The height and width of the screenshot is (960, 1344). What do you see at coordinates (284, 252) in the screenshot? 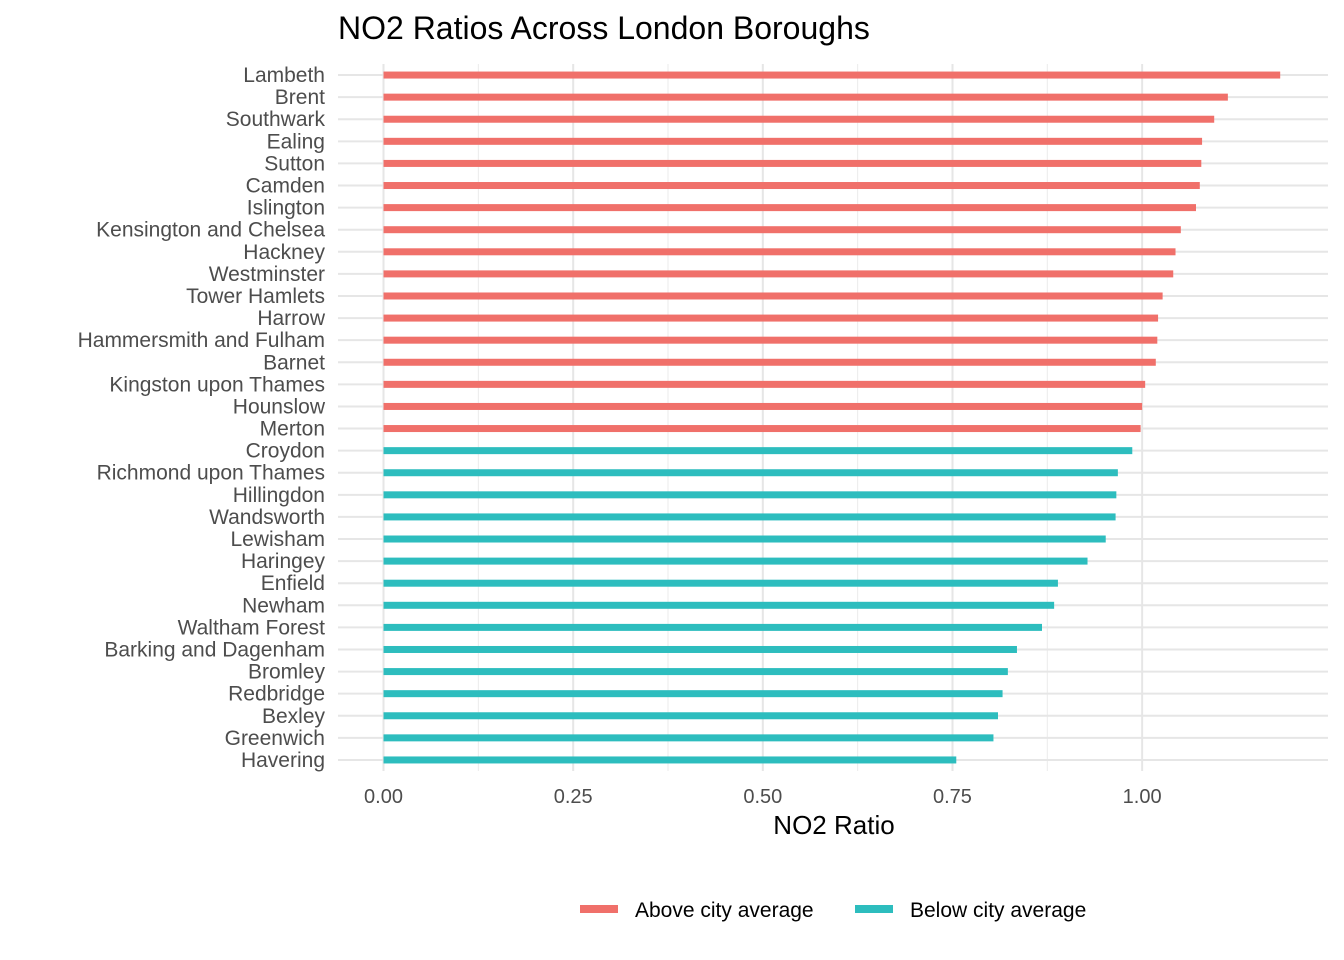
I see `y-tick-label: Hackney` at bounding box center [284, 252].